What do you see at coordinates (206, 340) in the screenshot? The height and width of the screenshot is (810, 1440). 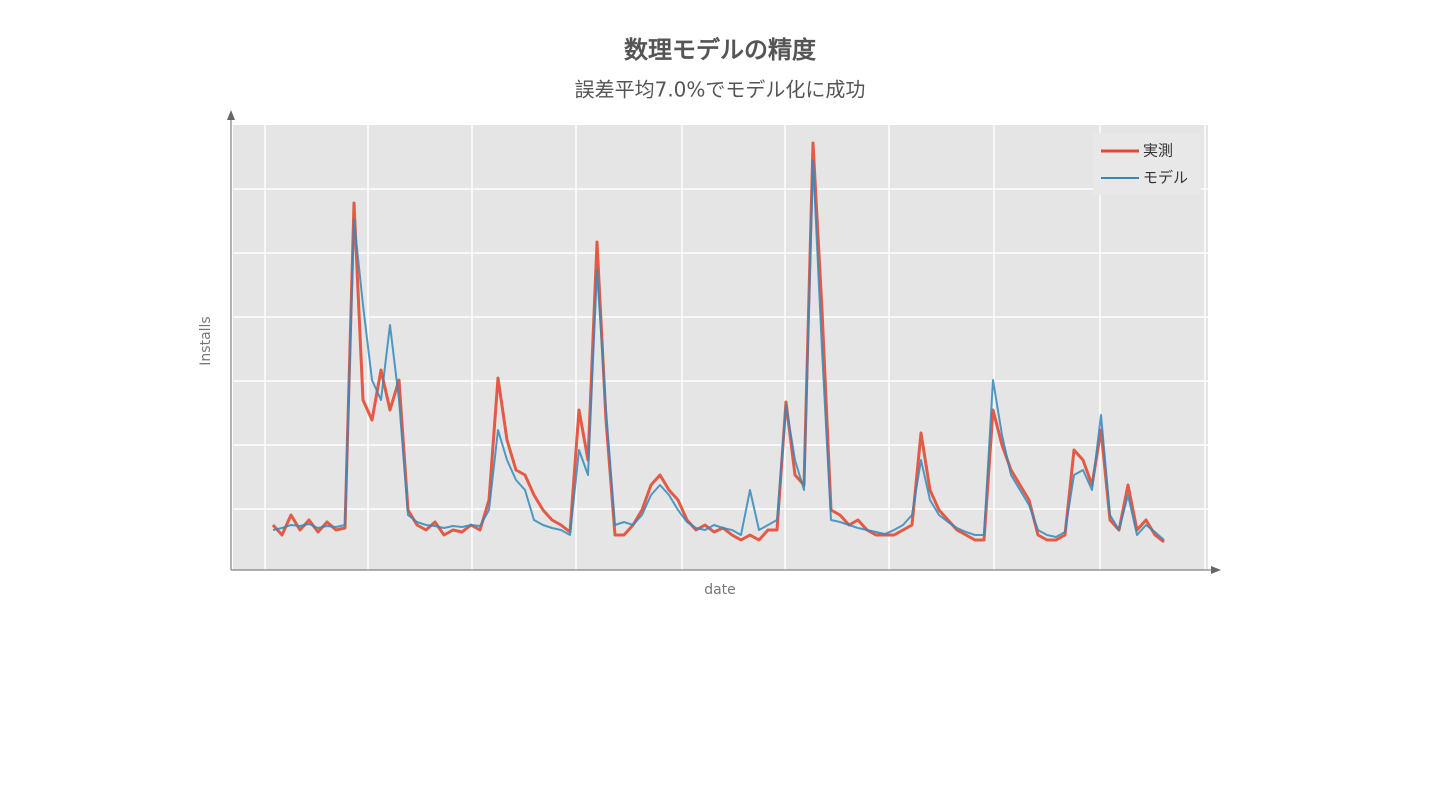 I see `y-axis-label: Installs` at bounding box center [206, 340].